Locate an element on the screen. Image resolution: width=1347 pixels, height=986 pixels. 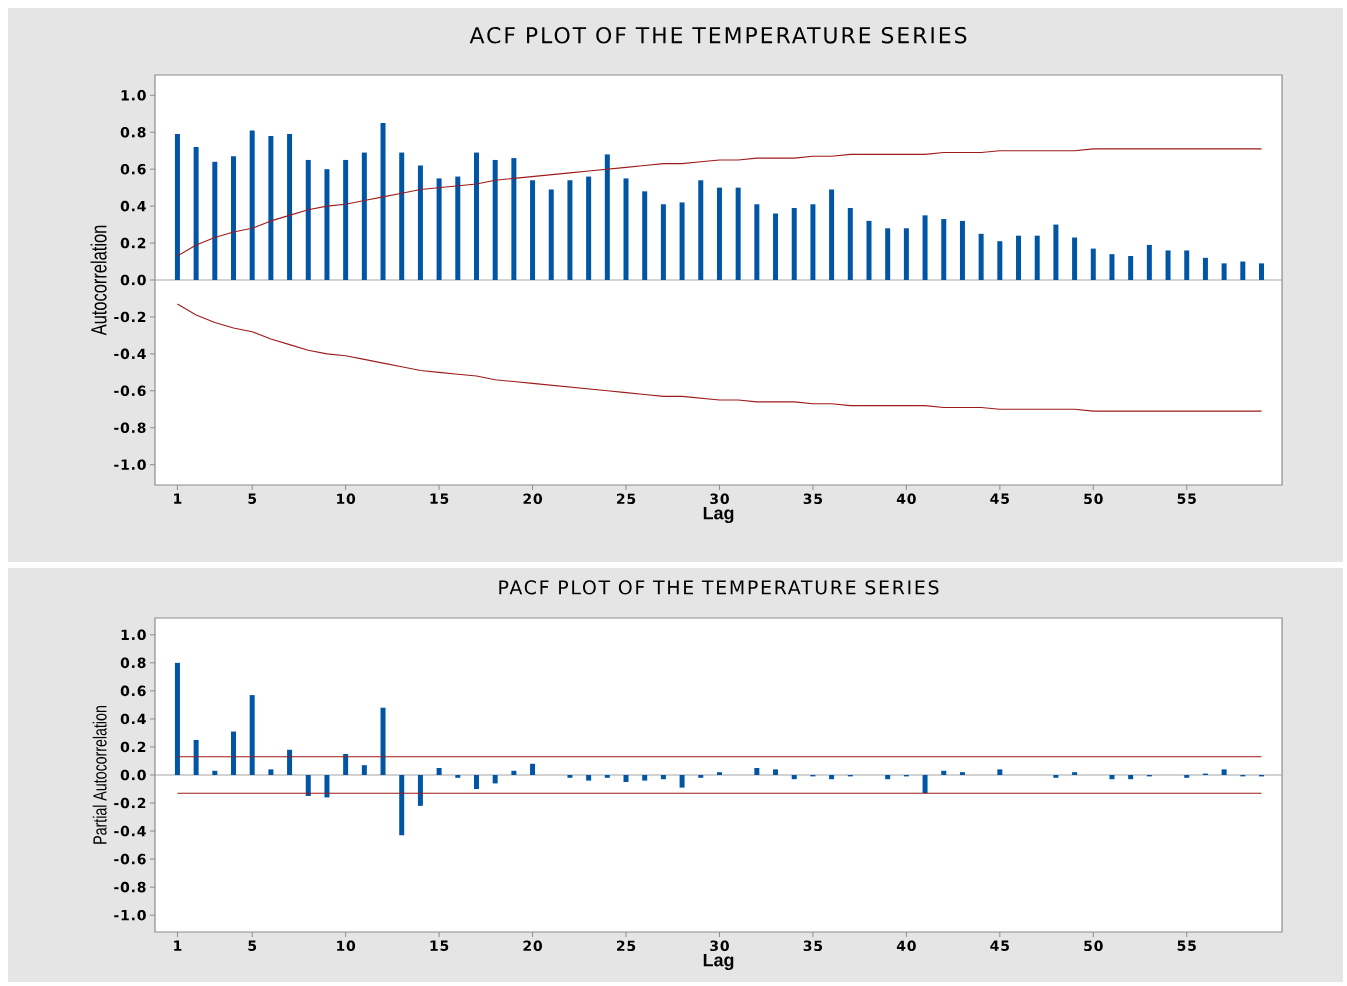
y-axis-title: Partial Autocorrelation is located at coordinates (99, 775).